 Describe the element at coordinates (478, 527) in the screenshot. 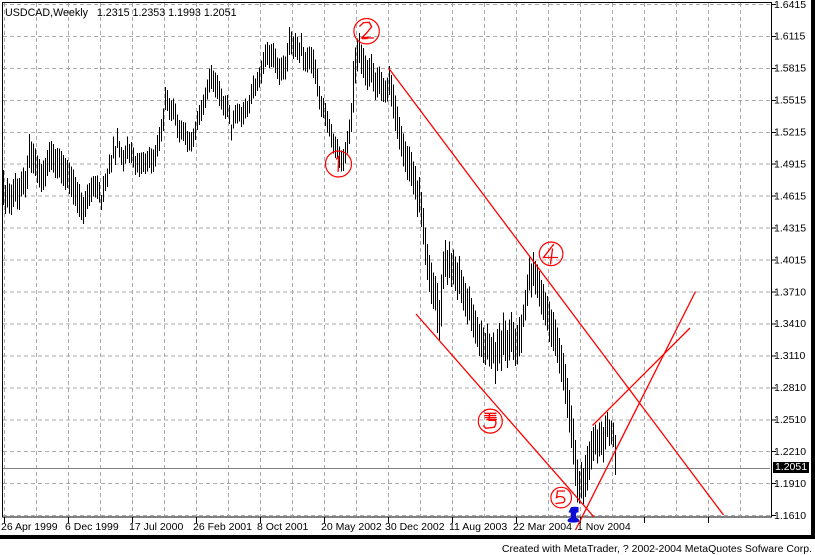

I see `svg-text: 11 Aug 2003` at that location.